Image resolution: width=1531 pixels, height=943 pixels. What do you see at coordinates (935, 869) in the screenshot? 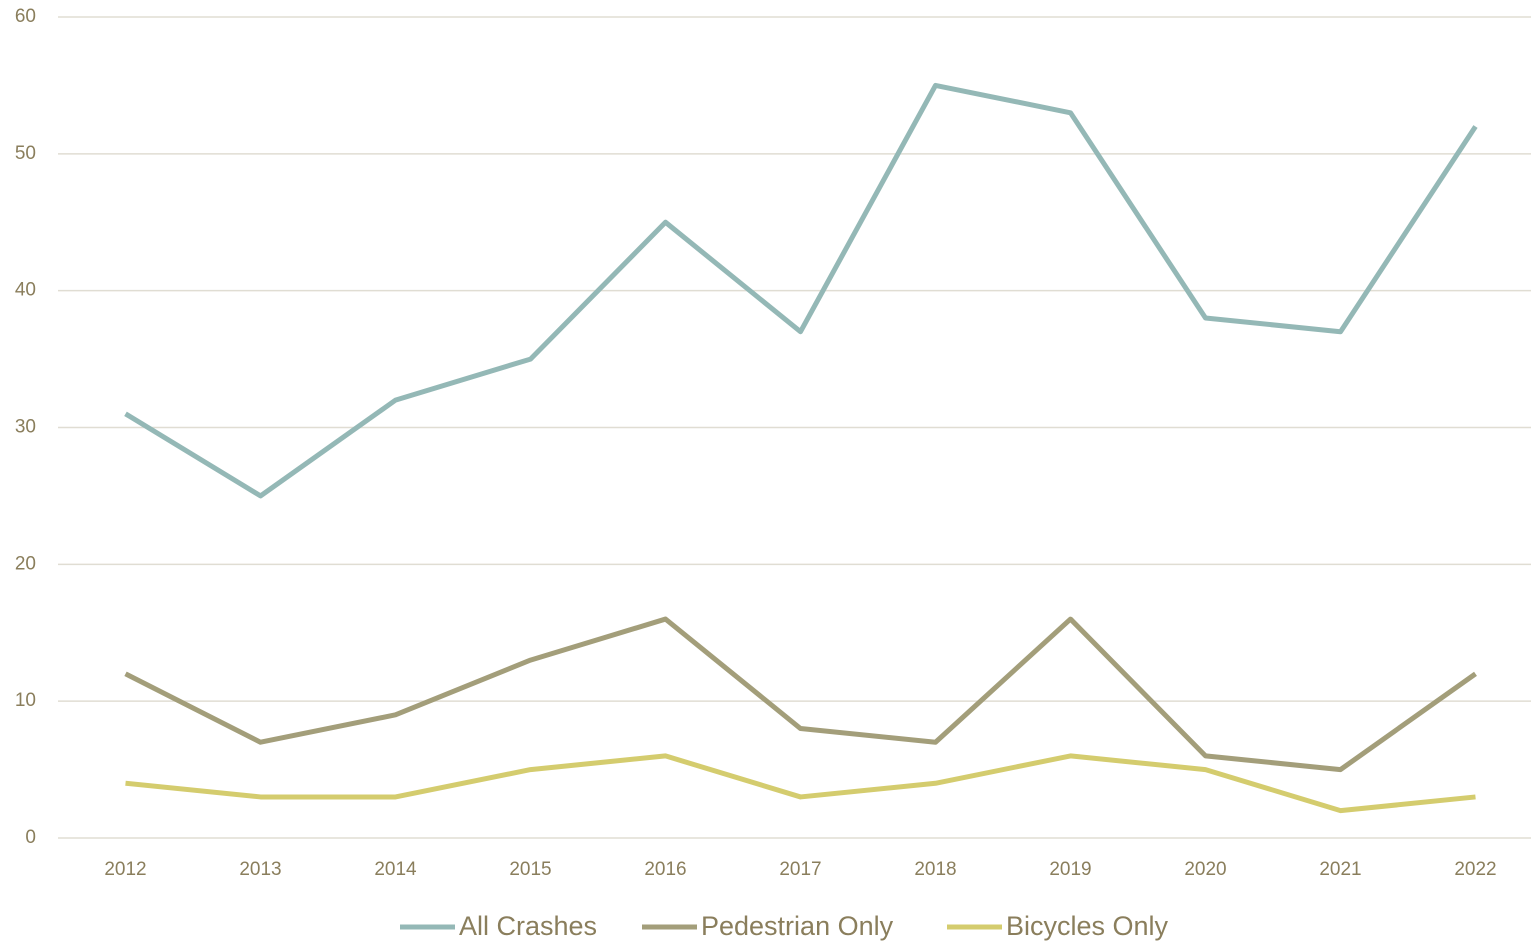
I see `x-tick-label: 2018` at bounding box center [935, 869].